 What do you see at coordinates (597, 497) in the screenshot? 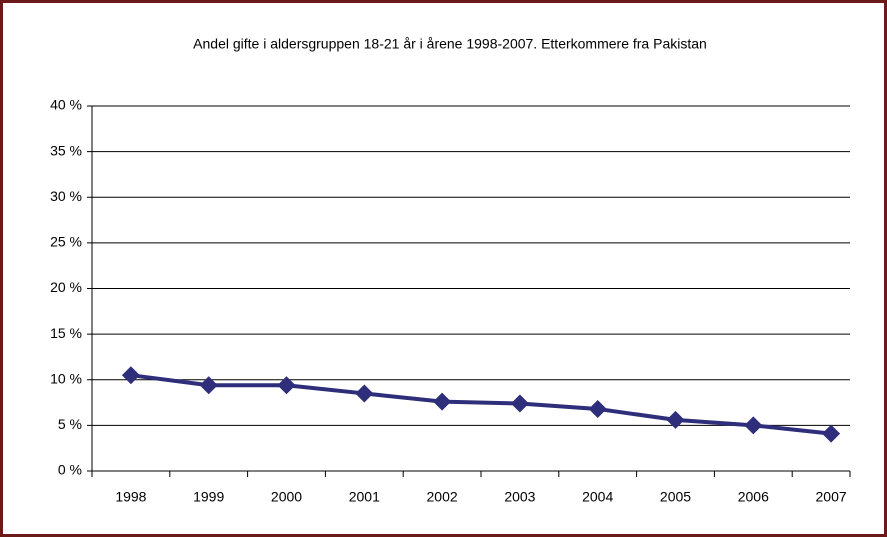
I see `x-tick-label: 2004` at bounding box center [597, 497].